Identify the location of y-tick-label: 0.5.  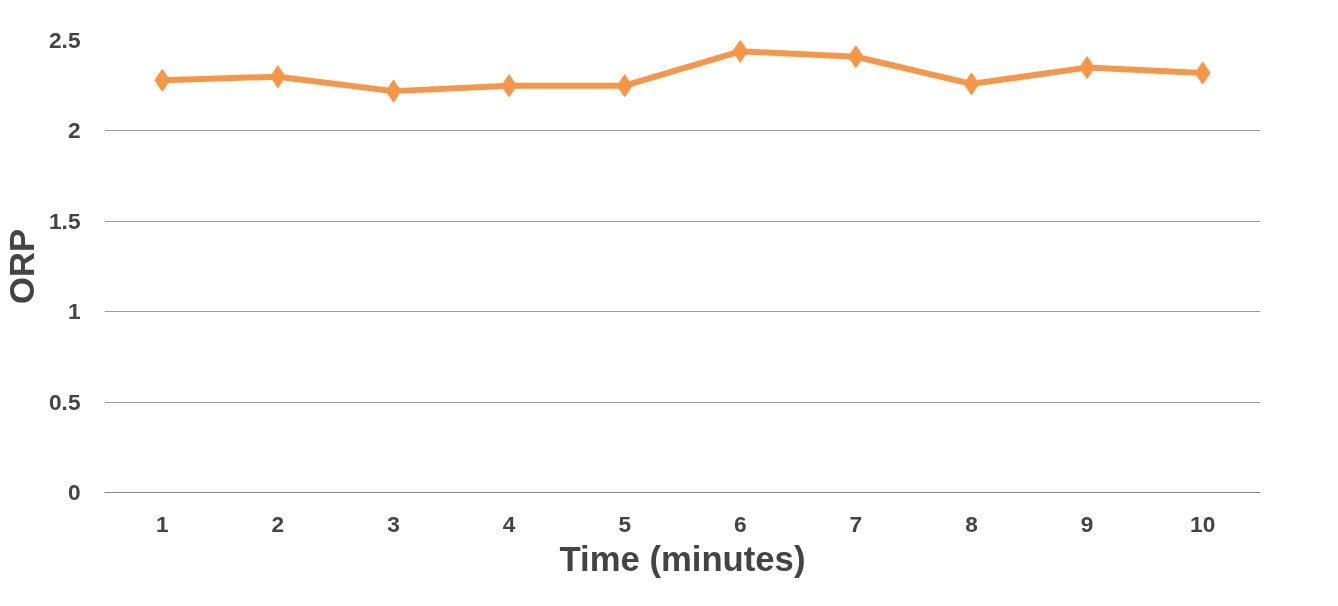
(65, 401).